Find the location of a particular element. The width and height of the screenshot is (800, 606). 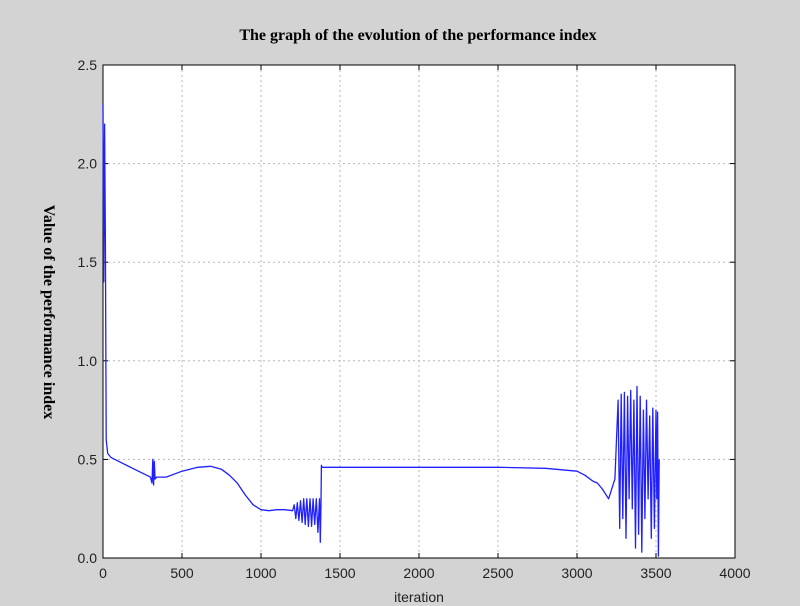

y-tick-labels: 0.0 0.5 1.0 1.5 2.0 2.5 is located at coordinates (88, 311).